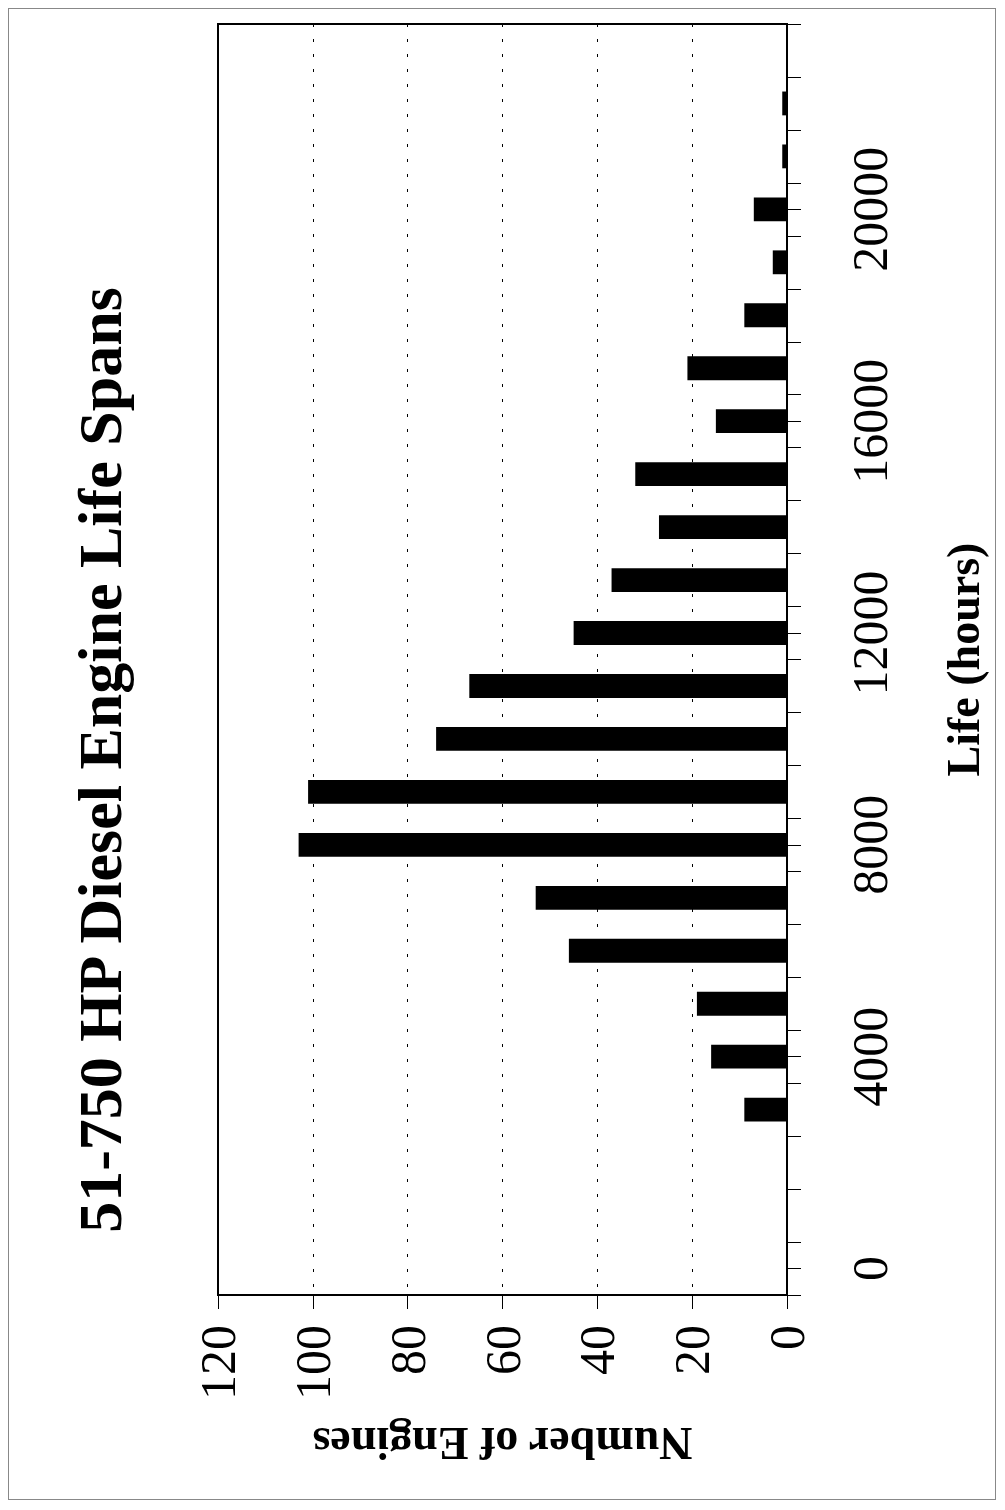  I want to click on x-tick-label: 0, so click(787, 1337).